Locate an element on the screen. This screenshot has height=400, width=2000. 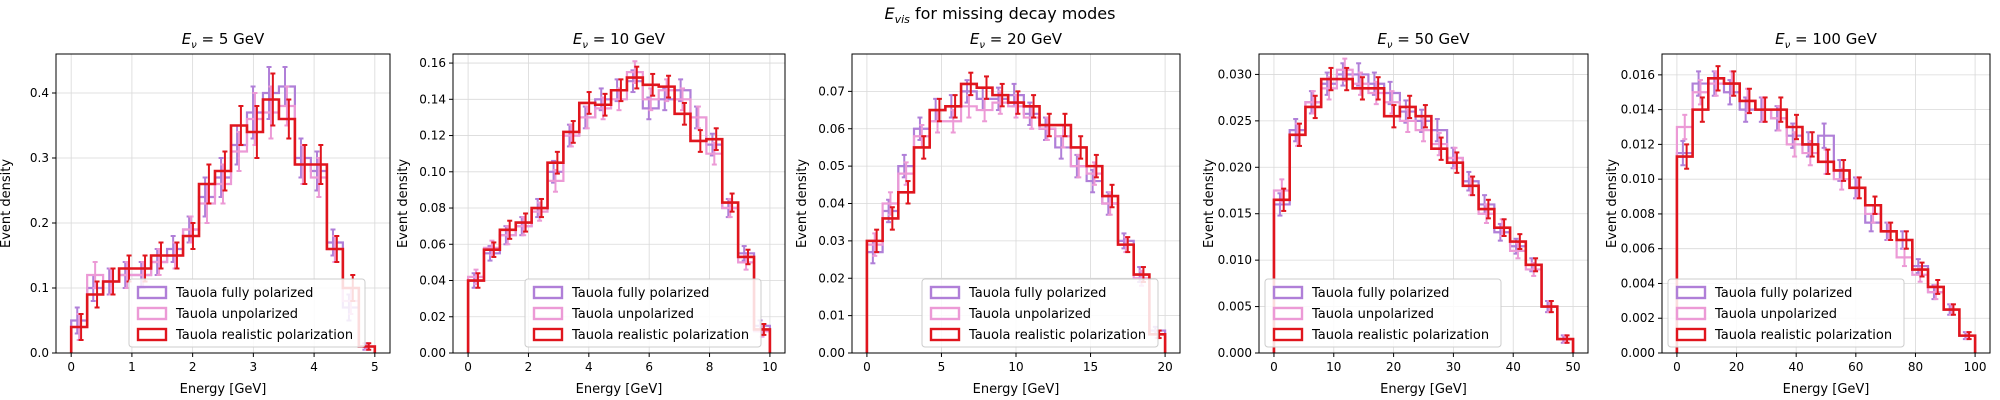
figure-title: Evis for missing decay modes is located at coordinates (1000, 15).